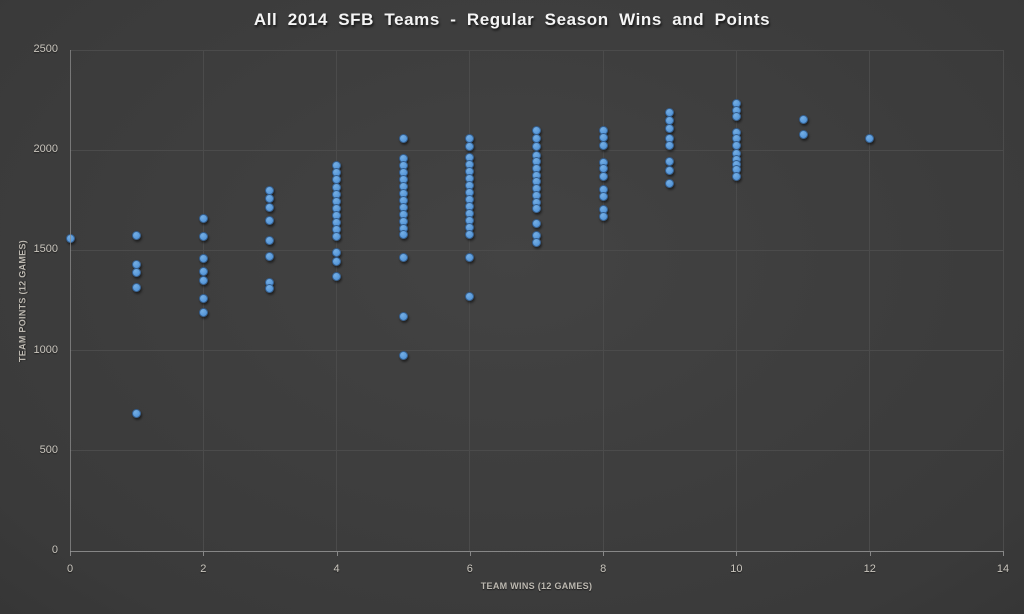 The height and width of the screenshot is (614, 1024). Describe the element at coordinates (22, 301) in the screenshot. I see `y-axis-title: TEAM POINTS (12 GAMES)` at that location.